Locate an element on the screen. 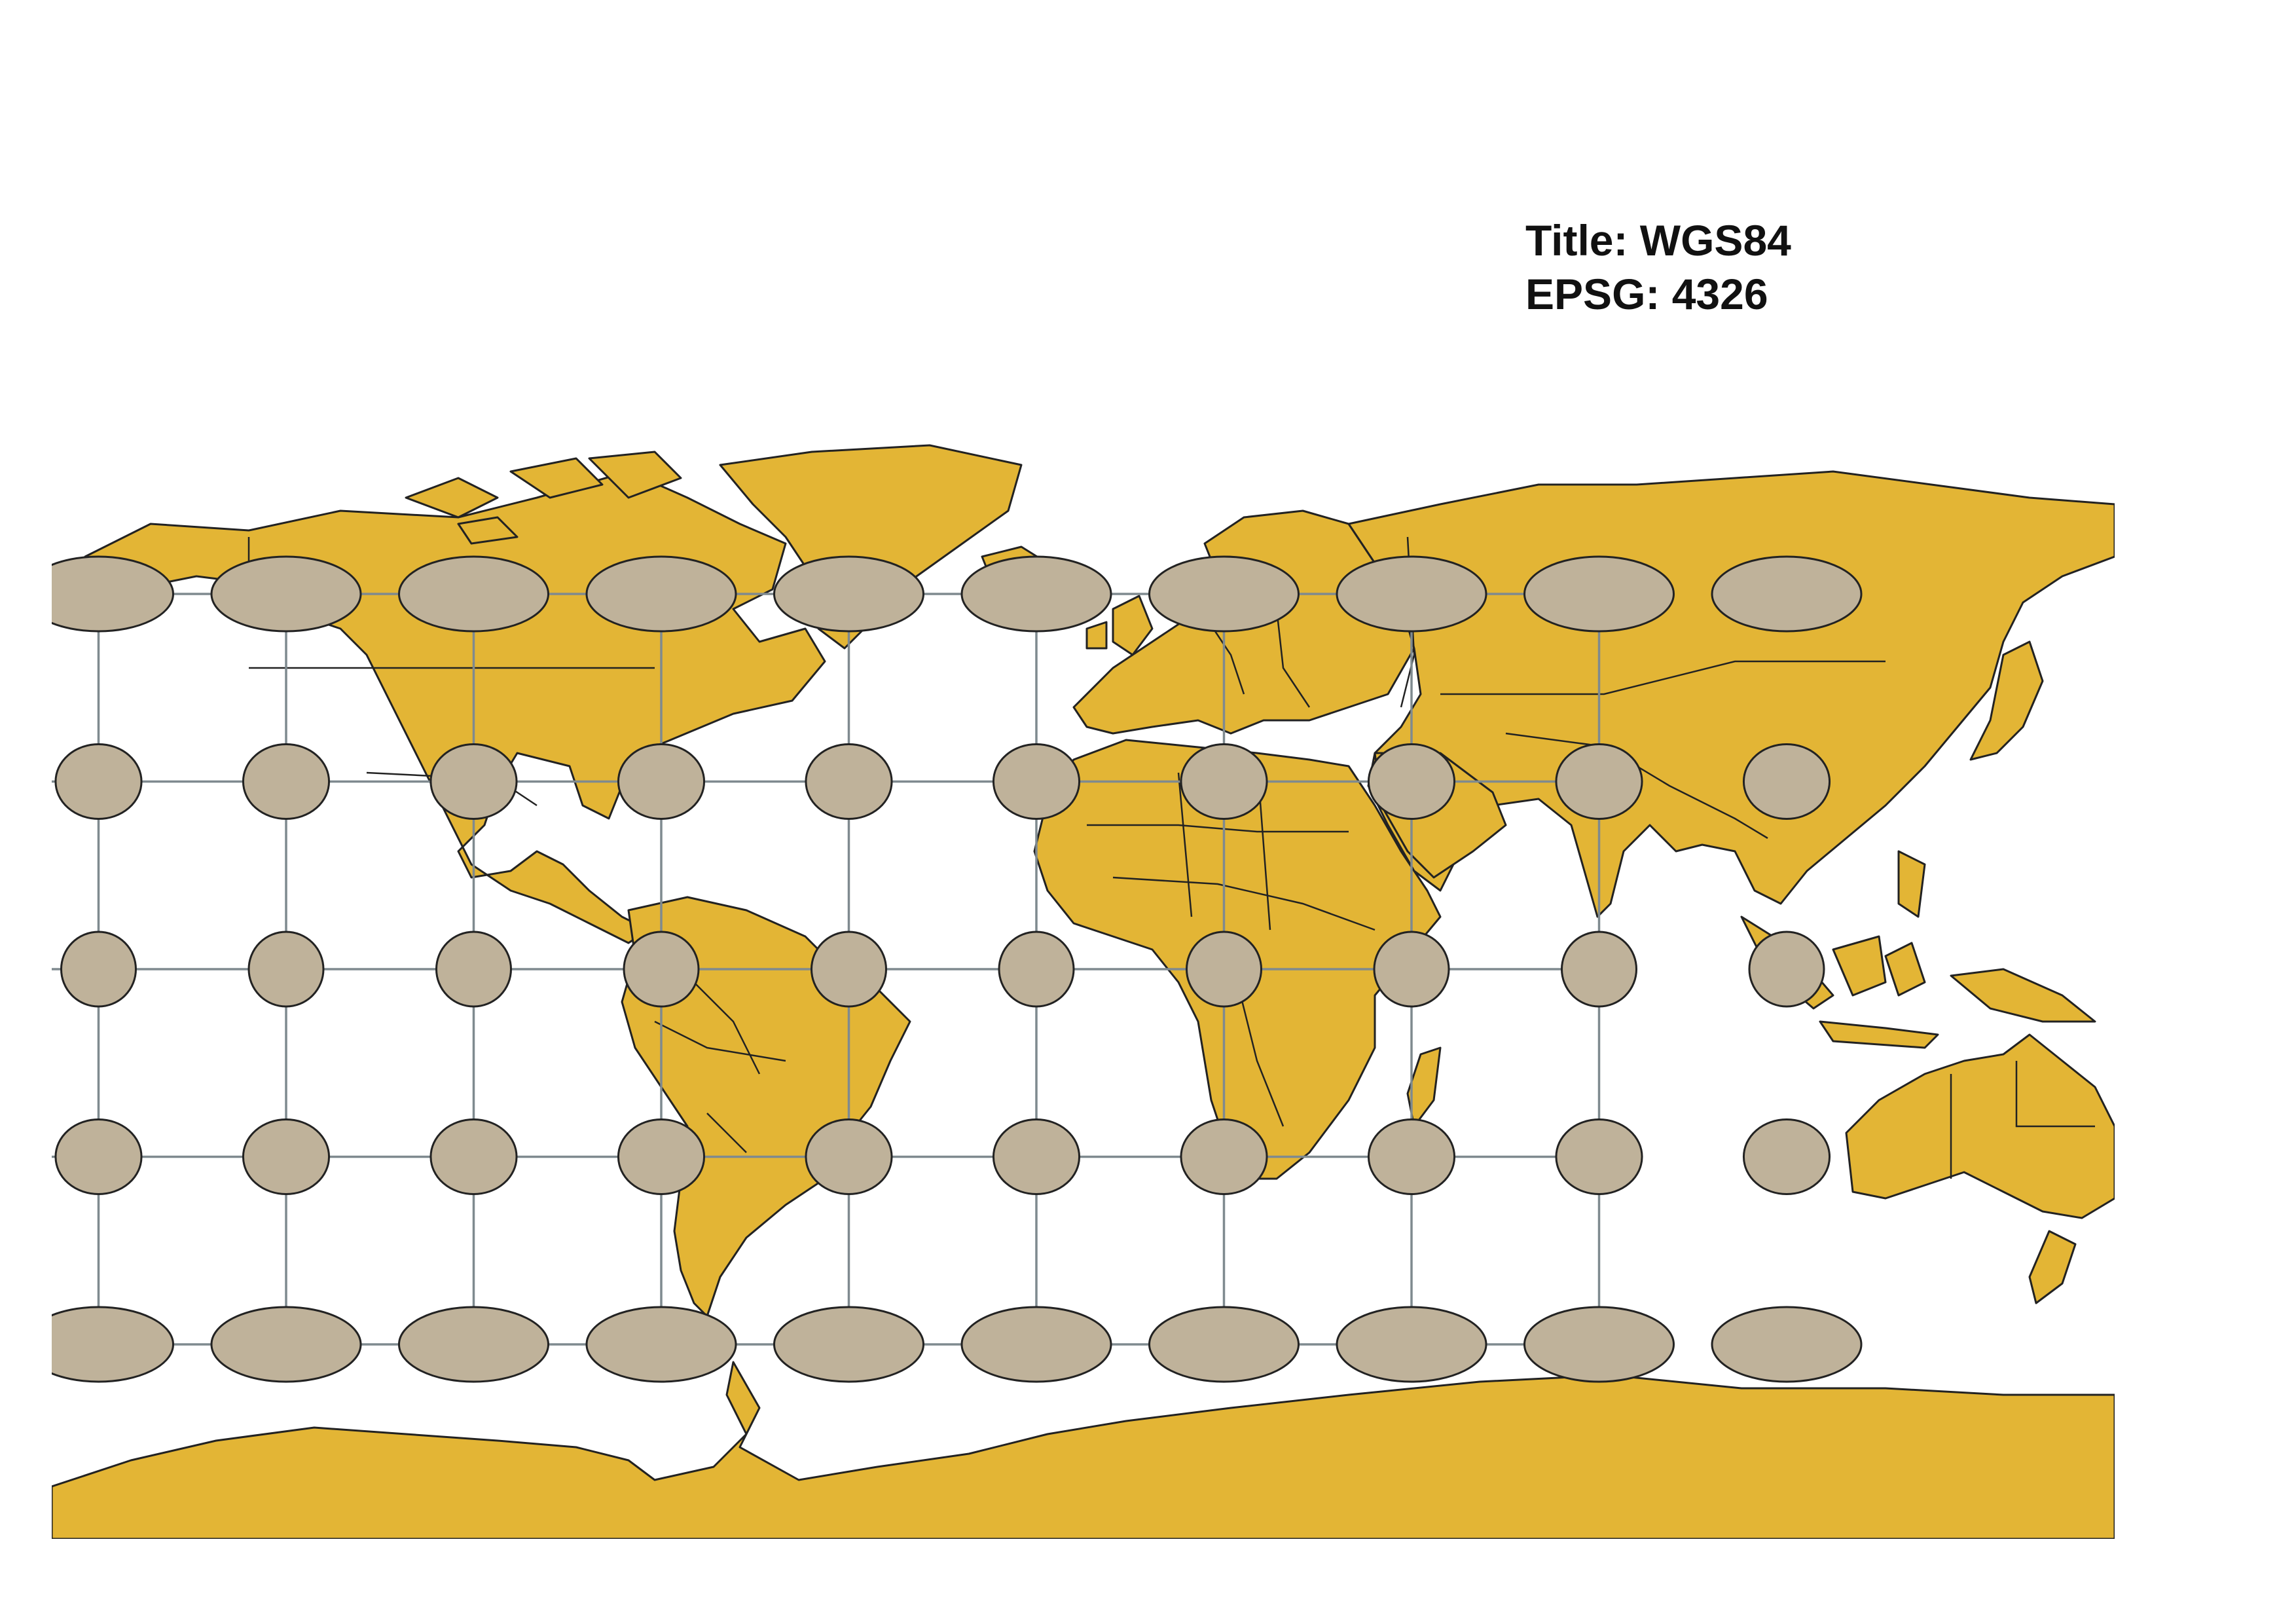  landmass-new-guinea is located at coordinates (2023, 995).